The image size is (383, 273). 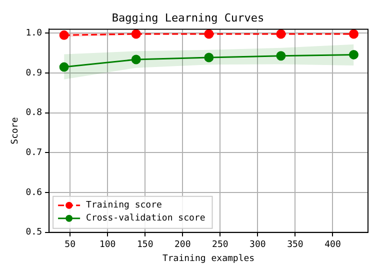 I want to click on x-axis-title: Training examples, so click(x=208, y=259).